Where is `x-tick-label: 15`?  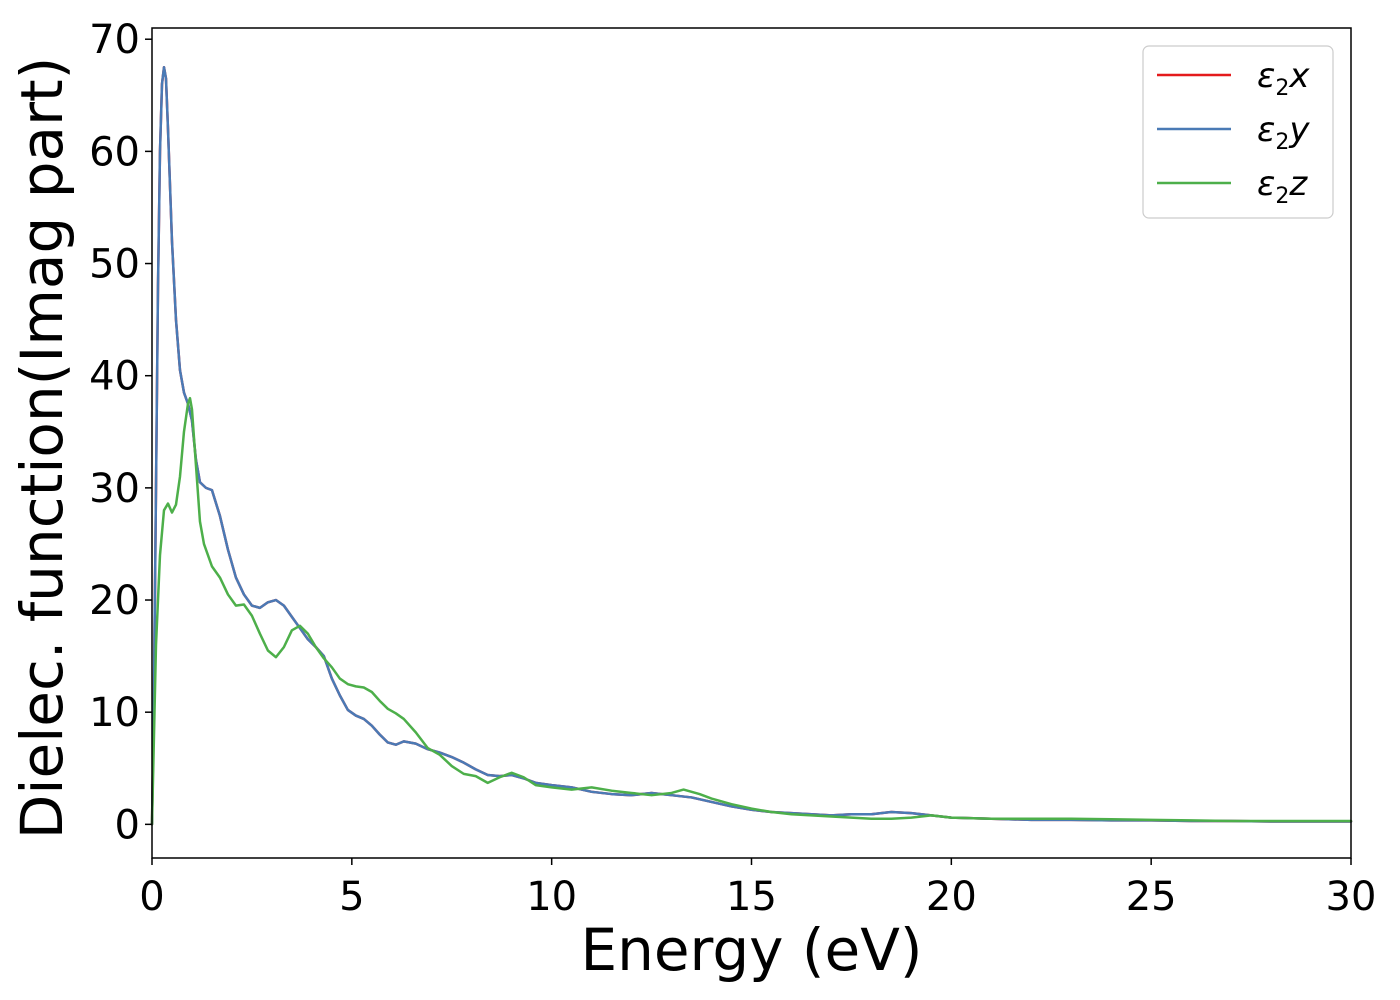 x-tick-label: 15 is located at coordinates (751, 897).